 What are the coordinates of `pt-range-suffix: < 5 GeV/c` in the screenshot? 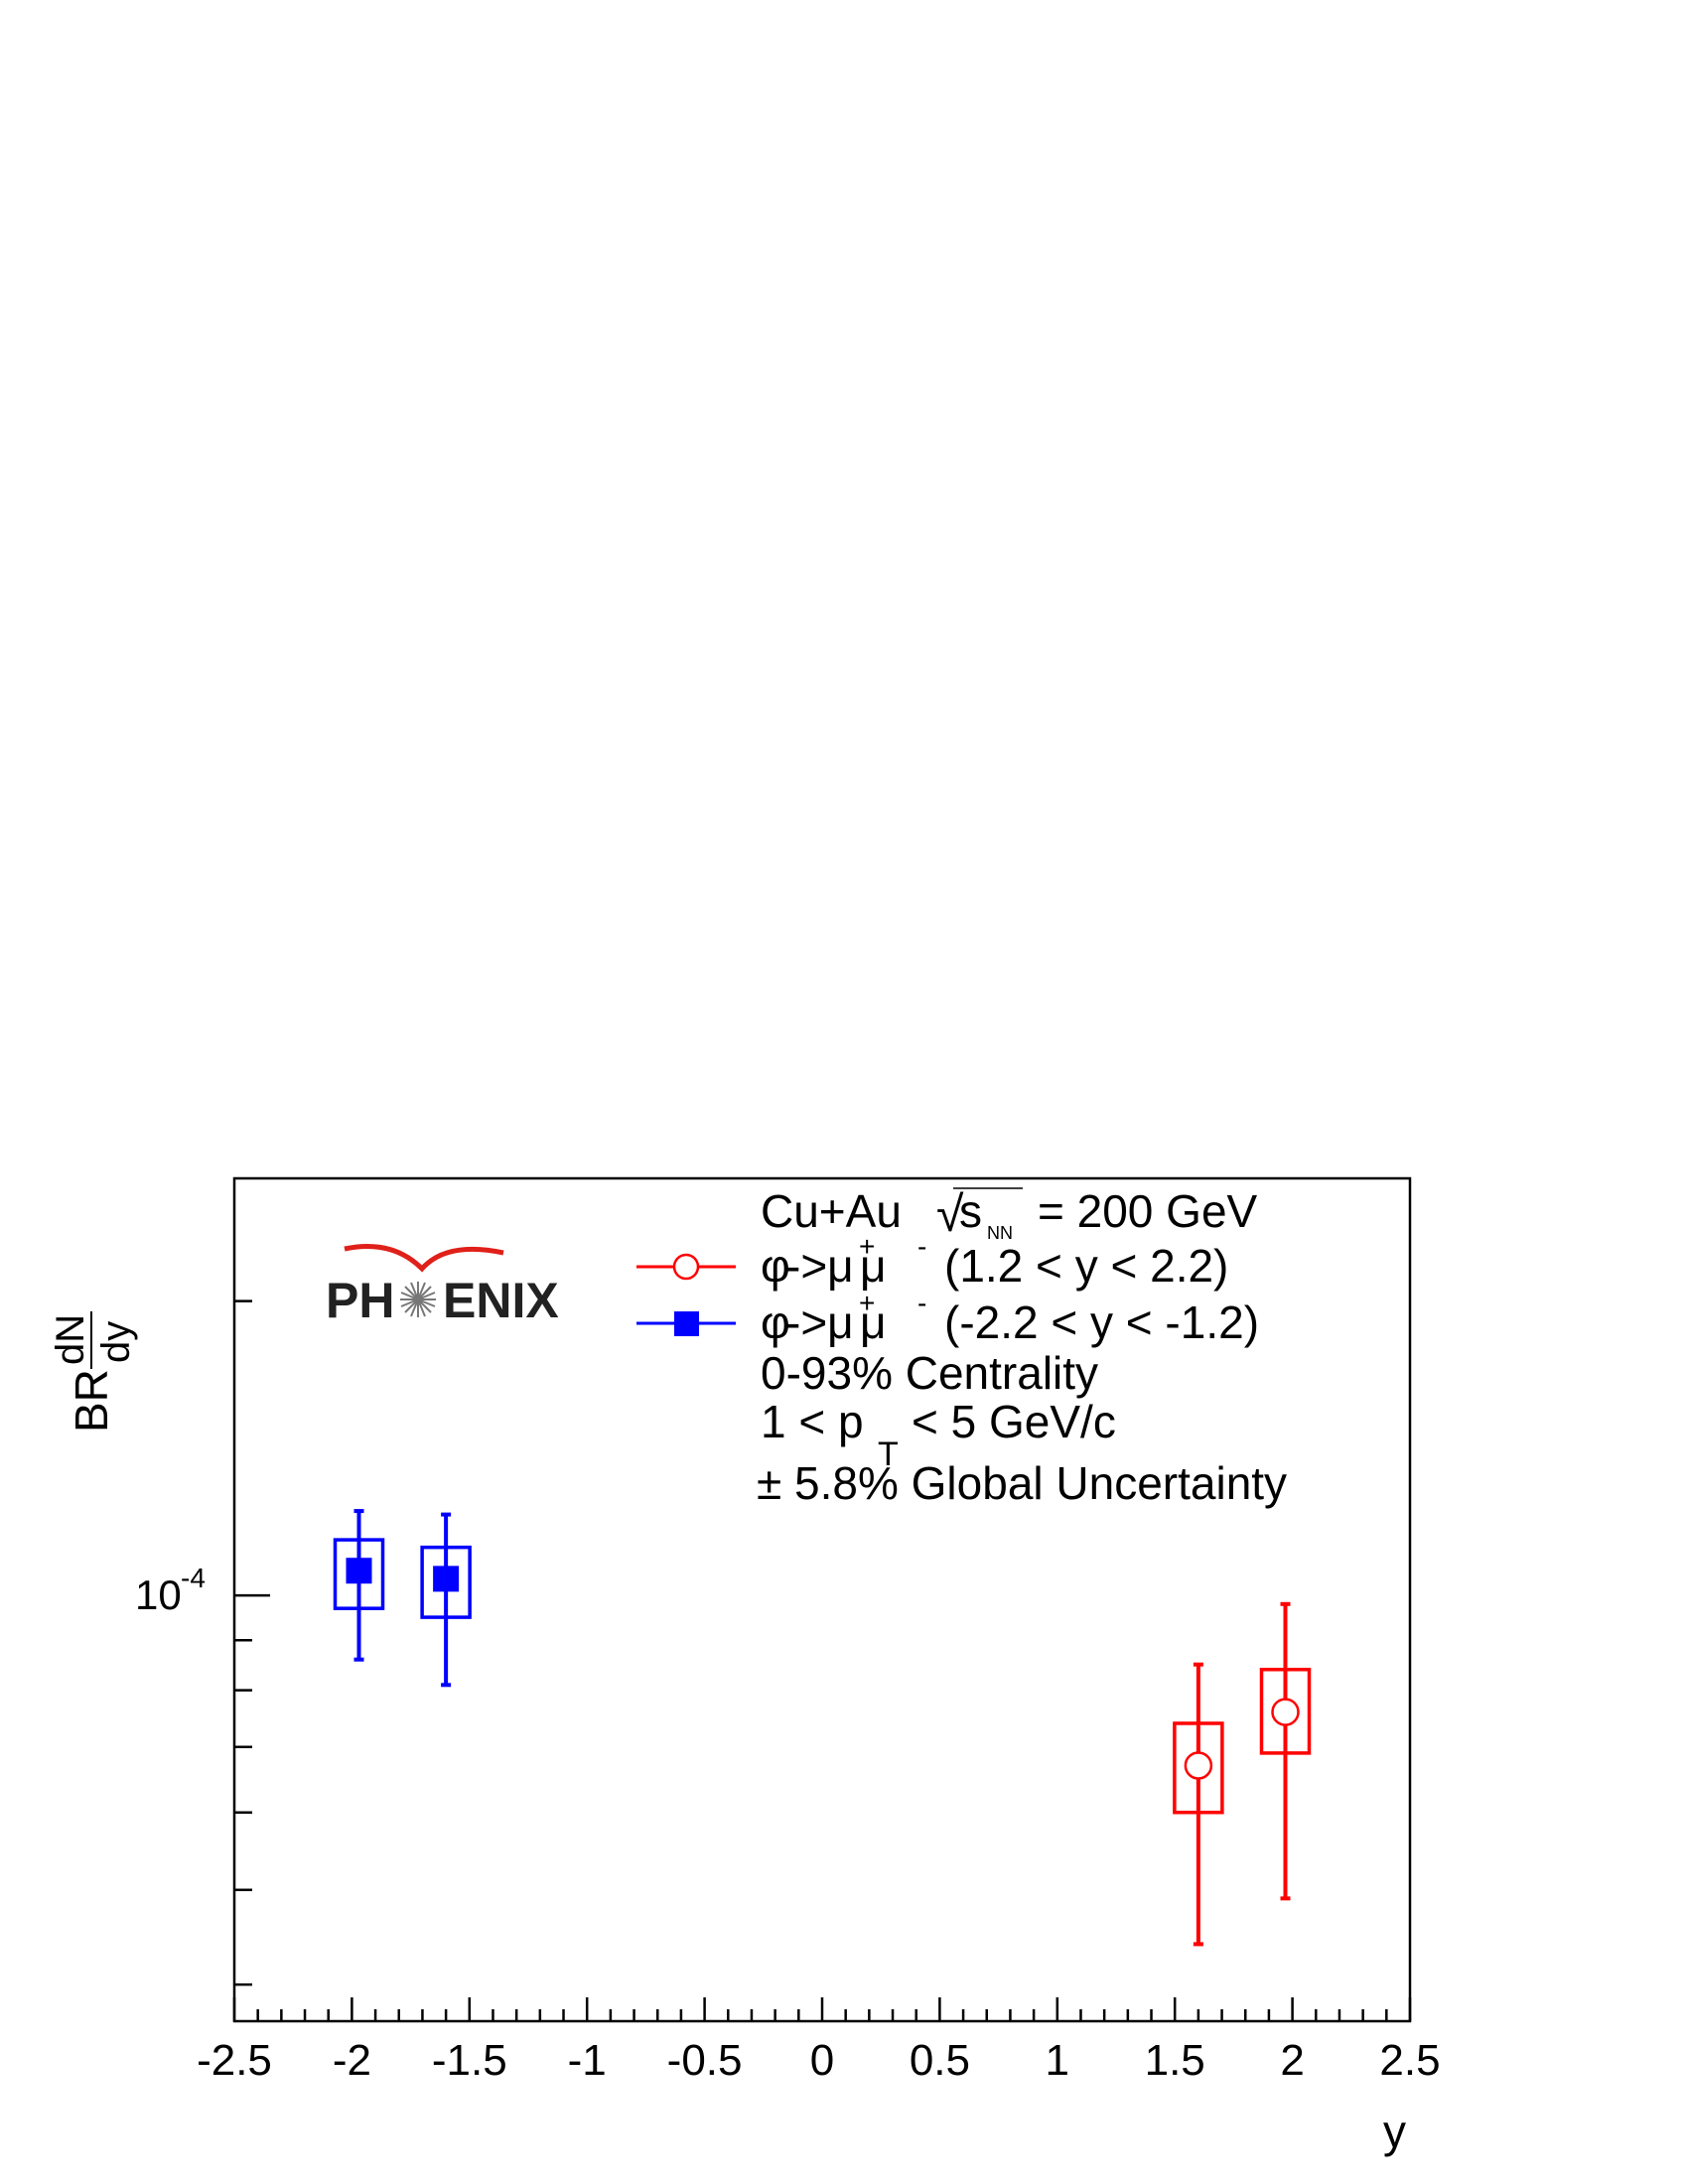 It's located at (1014, 1421).